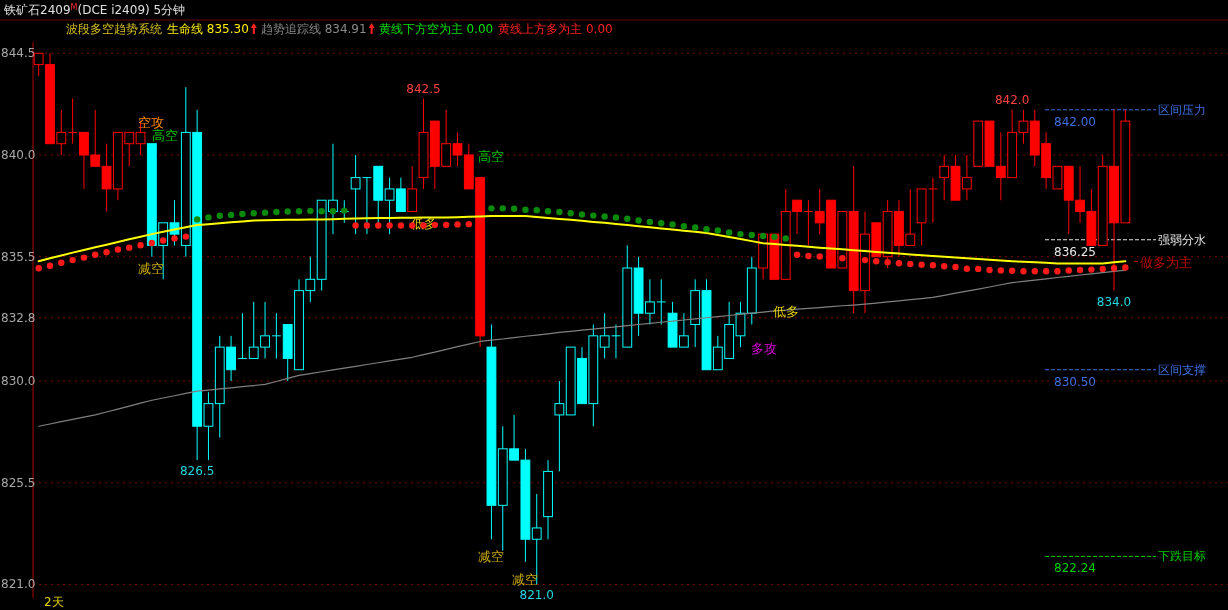 This screenshot has width=1228, height=610. I want to click on text: 做多为主, so click(1166, 262).